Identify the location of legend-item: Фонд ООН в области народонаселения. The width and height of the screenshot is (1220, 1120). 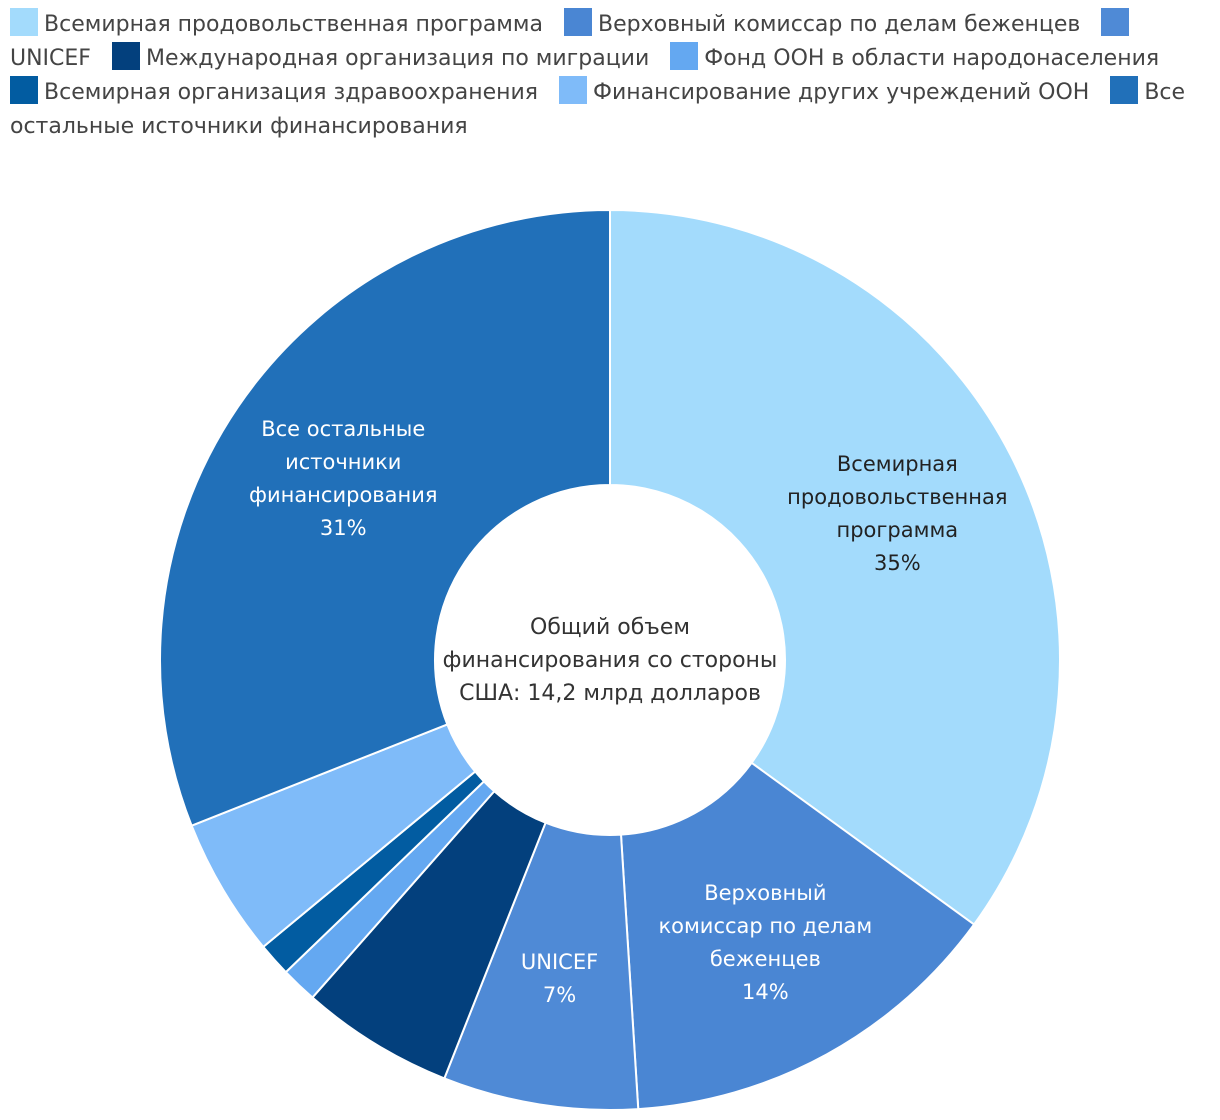
(915, 56).